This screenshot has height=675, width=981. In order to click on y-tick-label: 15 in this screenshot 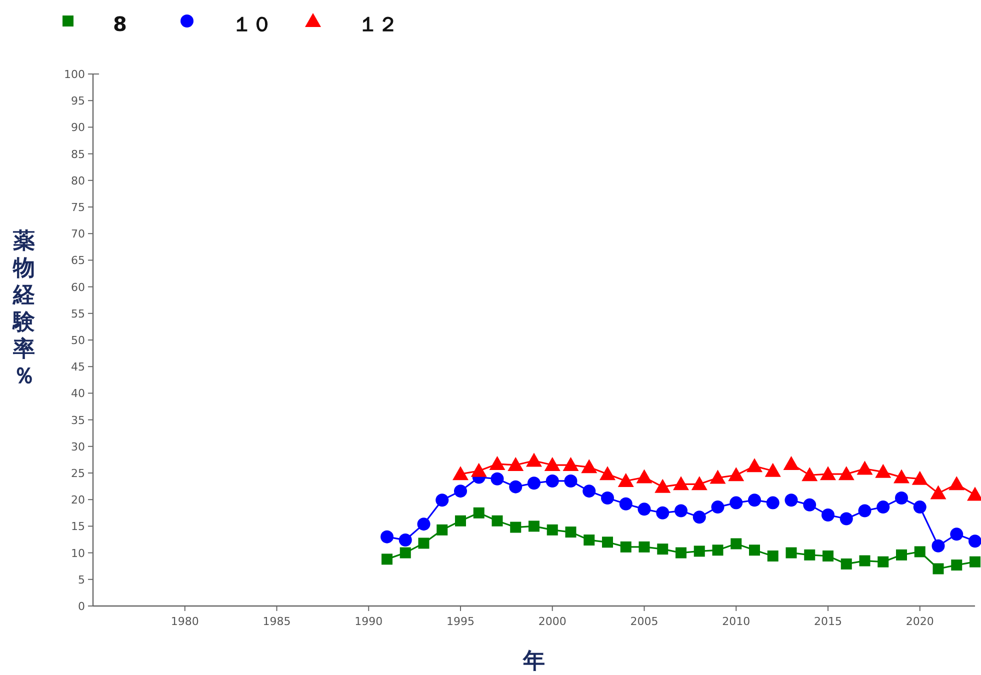, I will do `click(78, 527)`.